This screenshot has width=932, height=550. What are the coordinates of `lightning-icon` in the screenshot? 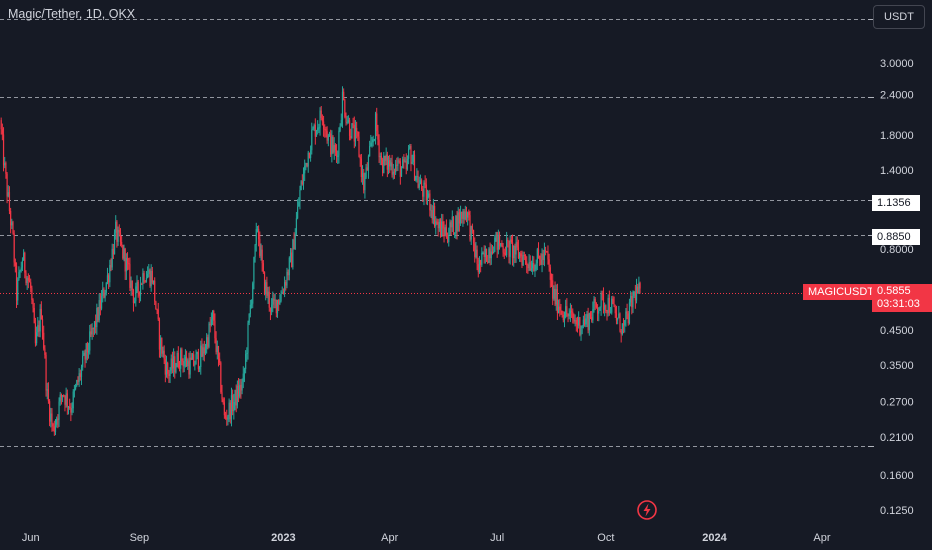 It's located at (647, 510).